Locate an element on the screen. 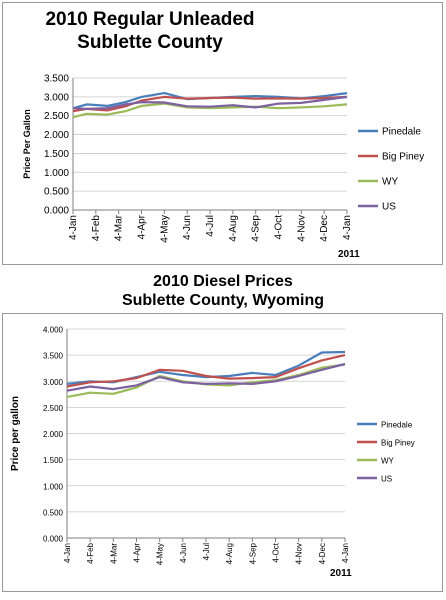  chart-subtitle-line: Sublette County is located at coordinates (150, 42).